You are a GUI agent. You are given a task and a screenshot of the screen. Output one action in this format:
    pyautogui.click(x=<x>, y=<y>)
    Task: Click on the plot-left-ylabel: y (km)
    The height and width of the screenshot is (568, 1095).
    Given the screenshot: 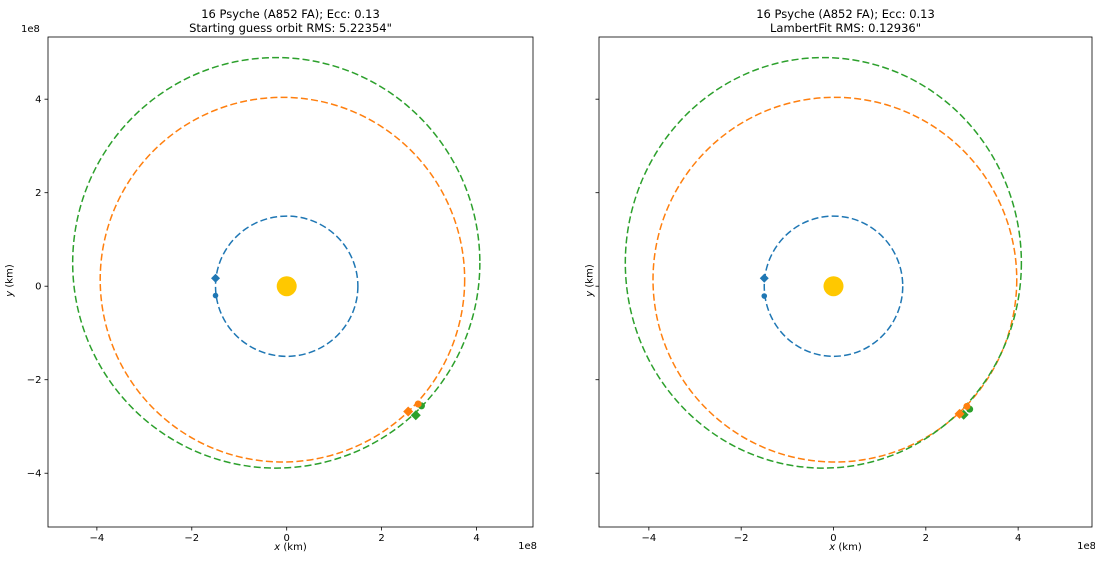 What is the action you would take?
    pyautogui.click(x=10, y=280)
    